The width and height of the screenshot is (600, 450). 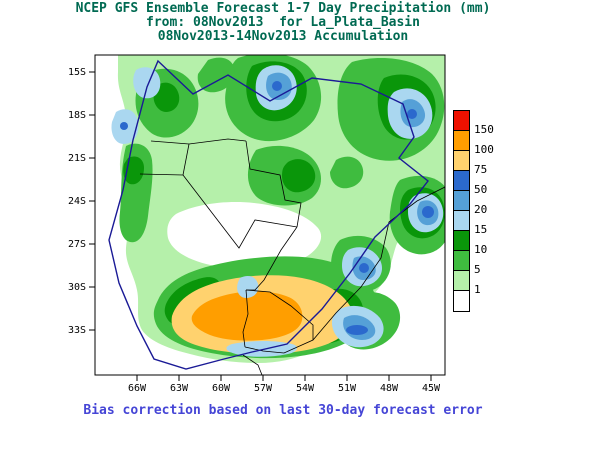 What do you see at coordinates (305, 388) in the screenshot?
I see `x-tick-label: 54W` at bounding box center [305, 388].